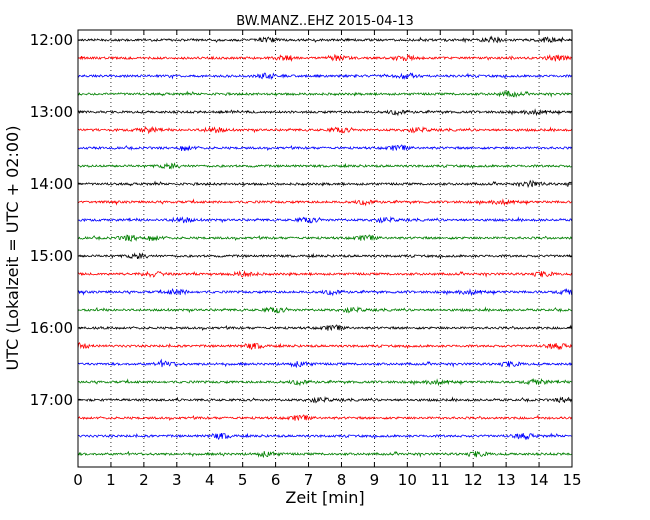 The image size is (650, 520). What do you see at coordinates (276, 480) in the screenshot?
I see `x-tick-label: 6` at bounding box center [276, 480].